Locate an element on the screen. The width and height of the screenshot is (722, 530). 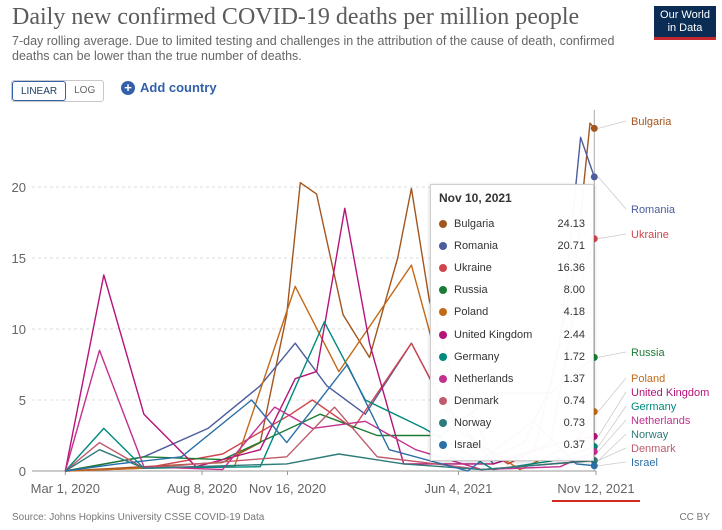
tooltip-series-name: Russia is located at coordinates (471, 290).